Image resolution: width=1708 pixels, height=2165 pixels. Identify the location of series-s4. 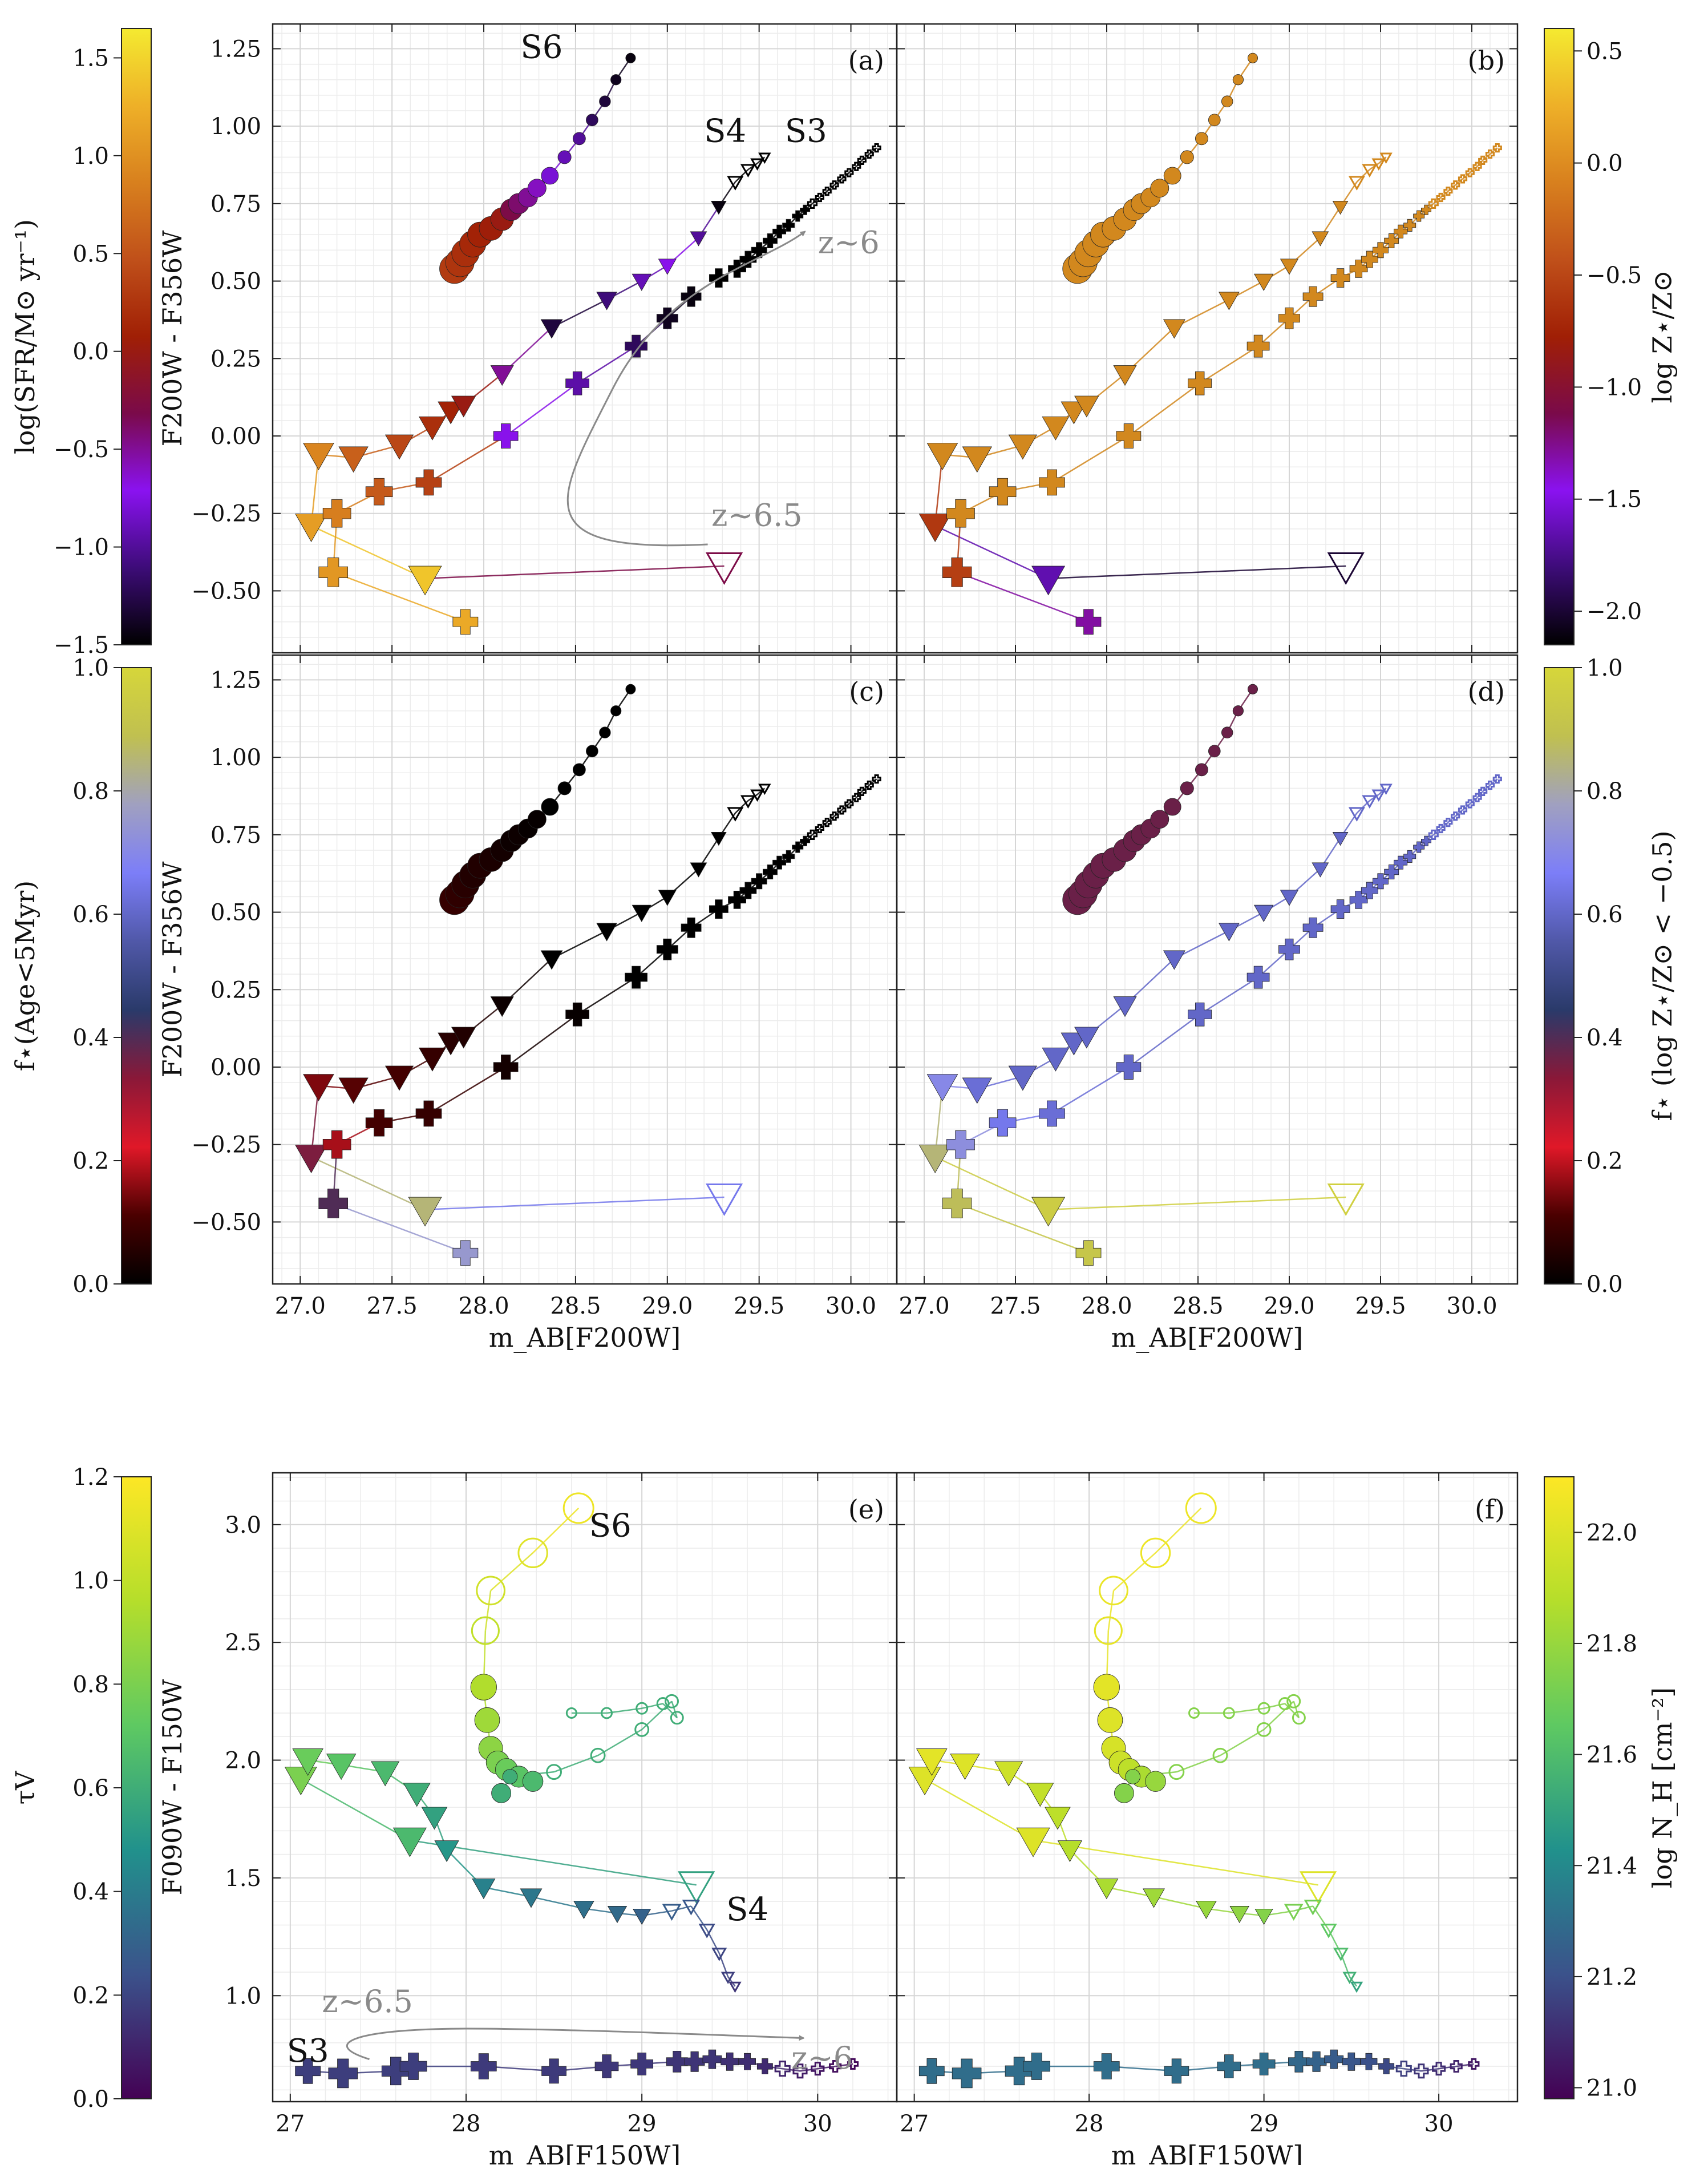
(513, 1870).